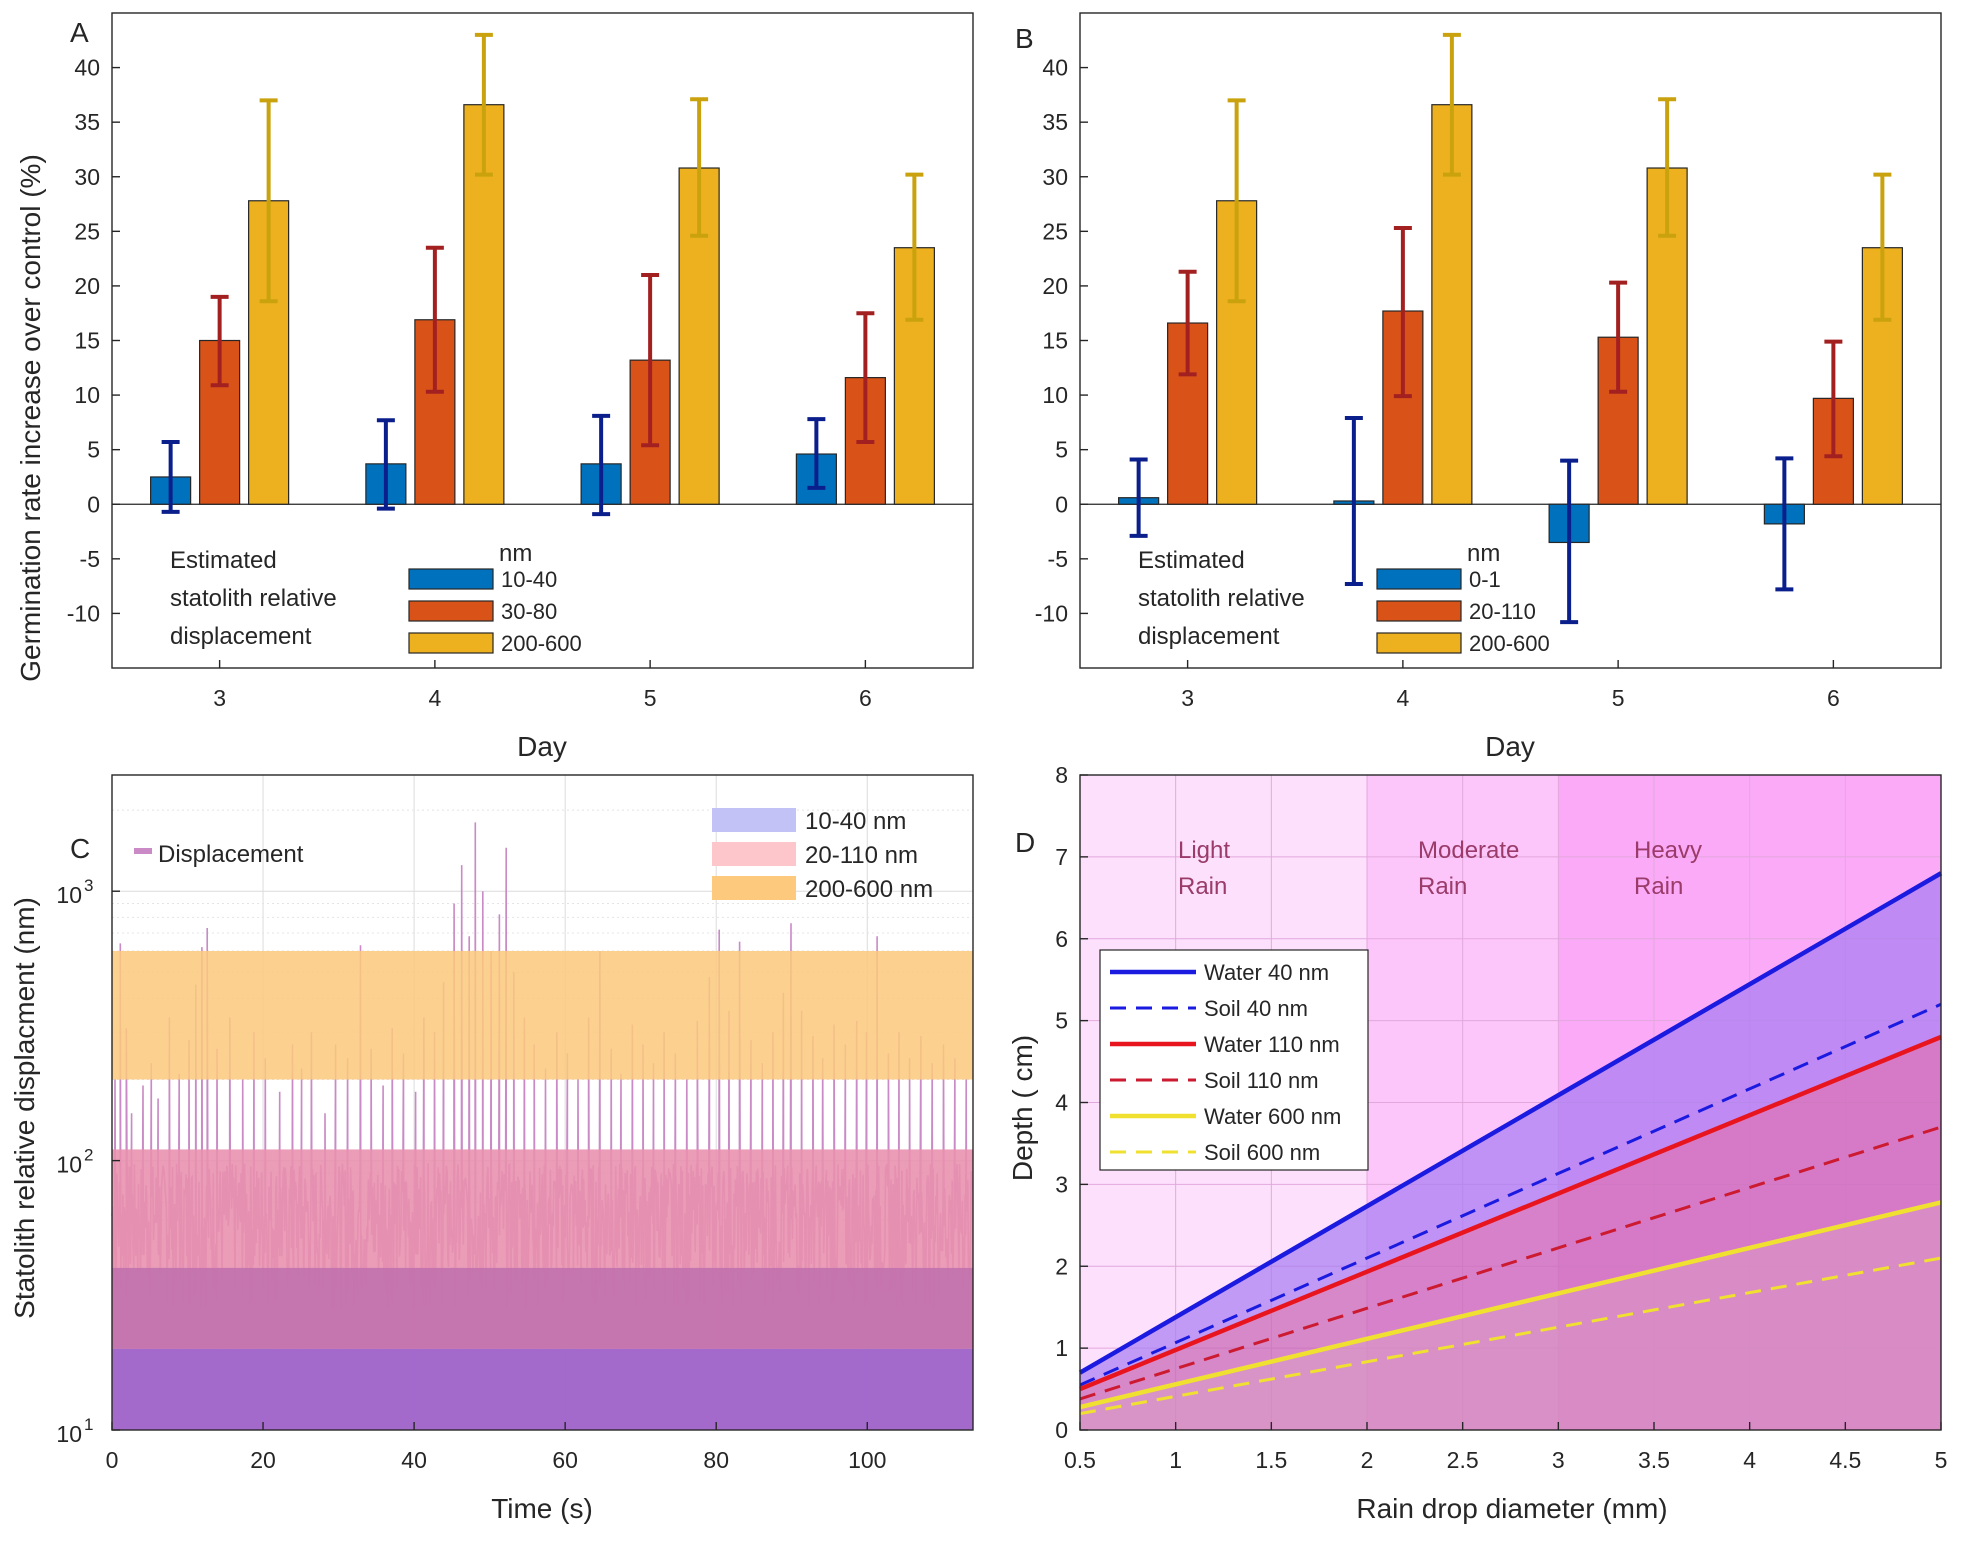 This screenshot has height=1543, width=1962. What do you see at coordinates (263, 1460) in the screenshot?
I see `x-tick-label: 20` at bounding box center [263, 1460].